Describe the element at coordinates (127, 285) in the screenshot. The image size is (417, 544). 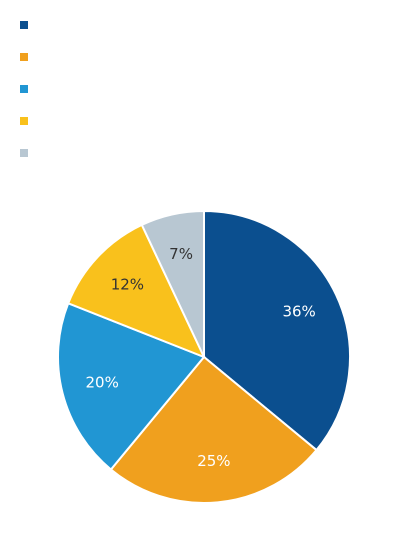
I see `slice-label: 12%` at that location.